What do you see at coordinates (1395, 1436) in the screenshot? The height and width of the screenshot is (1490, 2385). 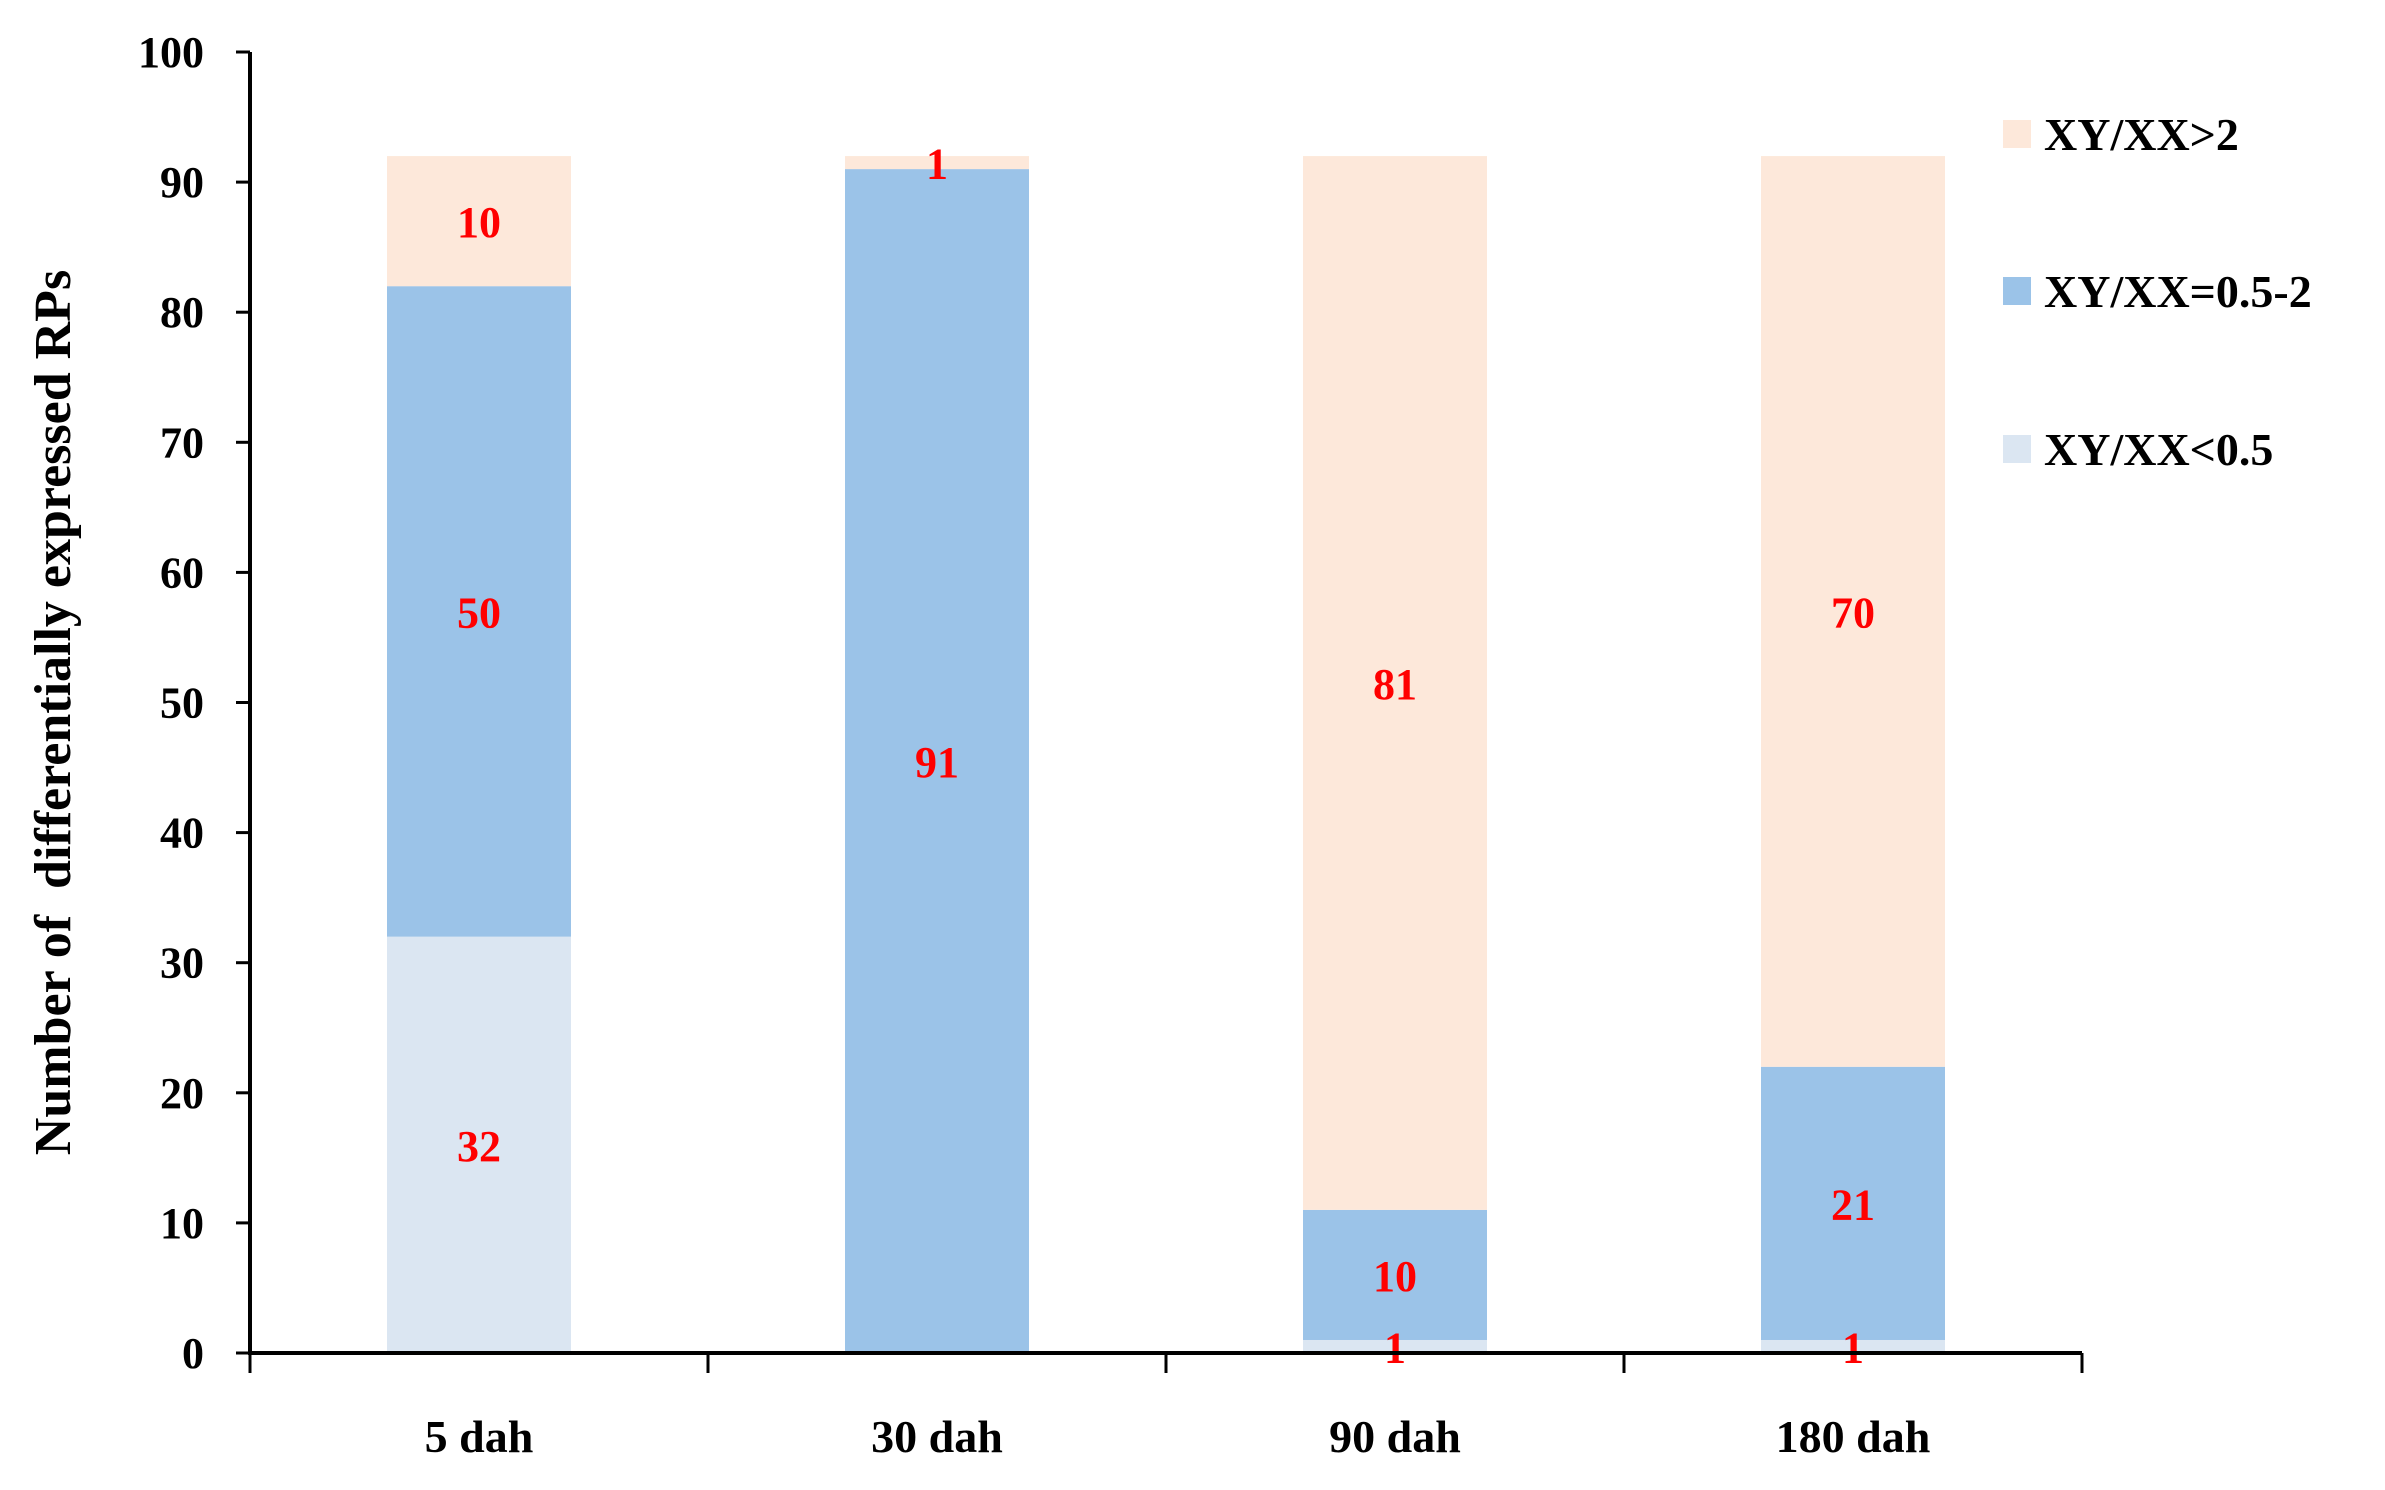 I see `x-tick-label-90-dah: 90 dah` at bounding box center [1395, 1436].